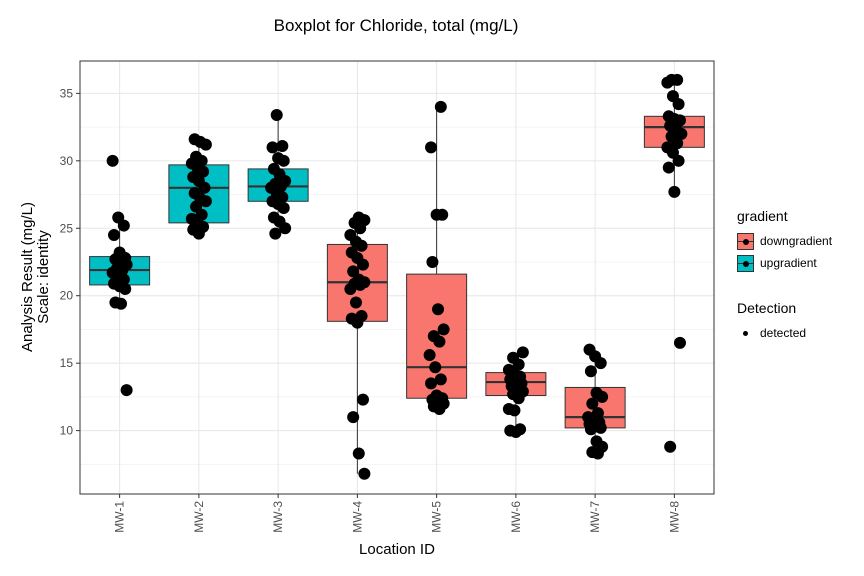 This screenshot has height=576, width=864. I want to click on y-axis-label: Analysis Result (mg/L) Scale: identity, so click(35, 277).